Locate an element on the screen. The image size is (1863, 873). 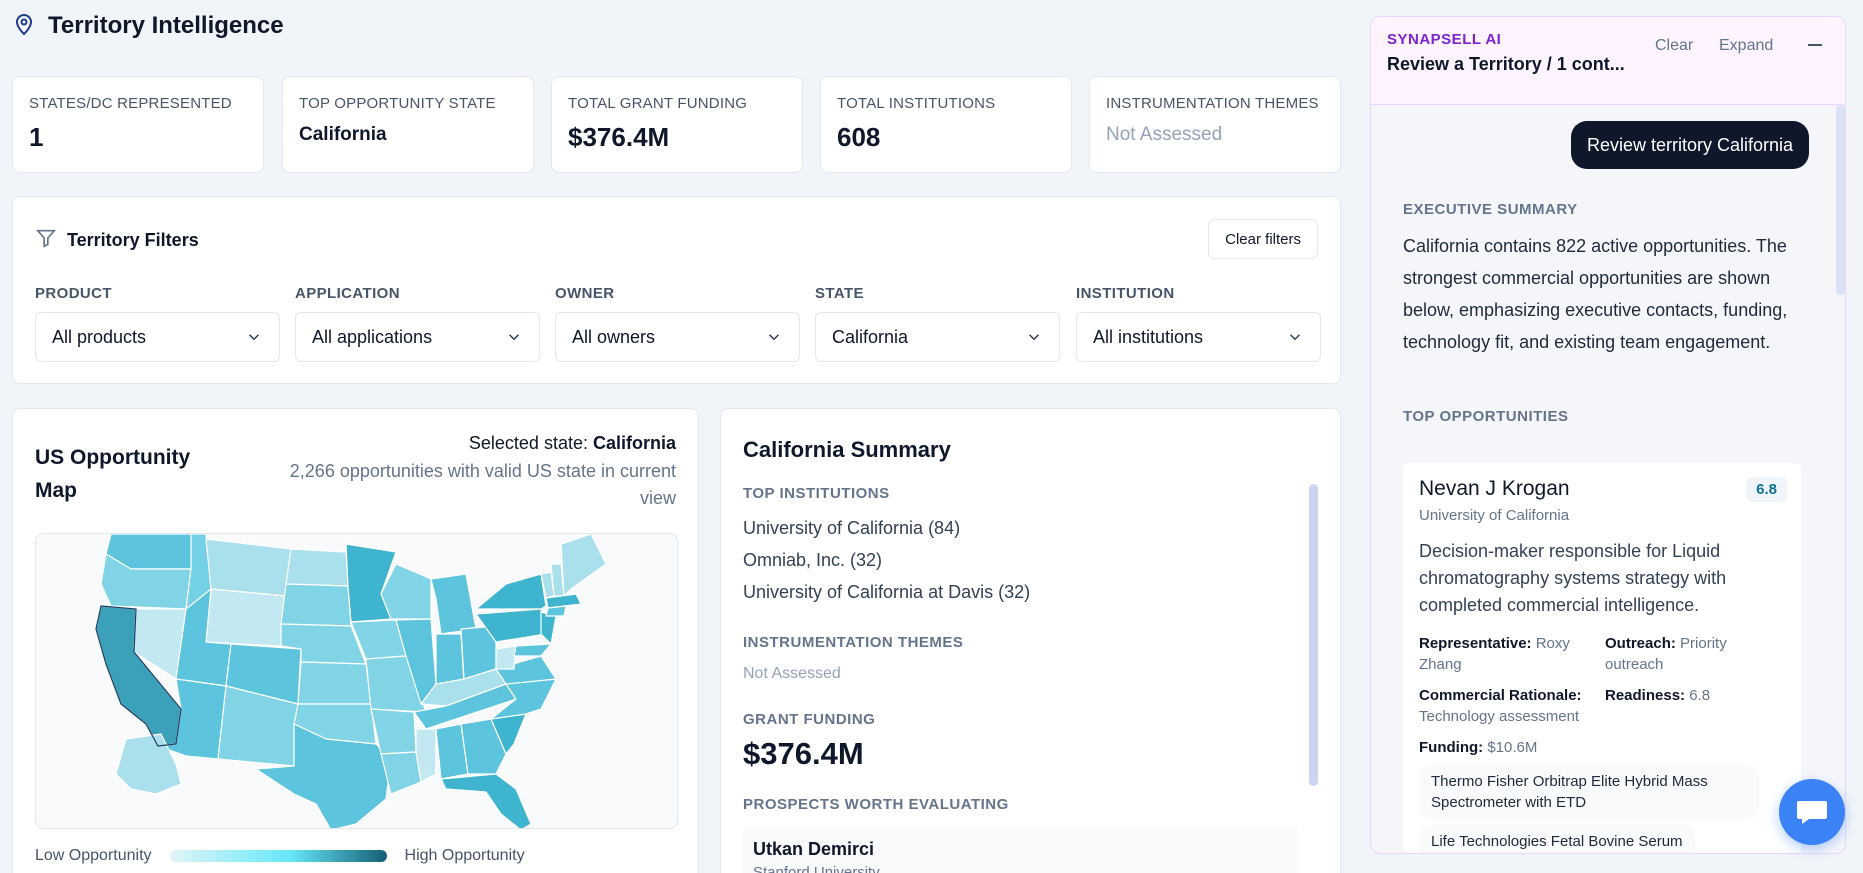
owner-select: All owners is located at coordinates (677, 337).